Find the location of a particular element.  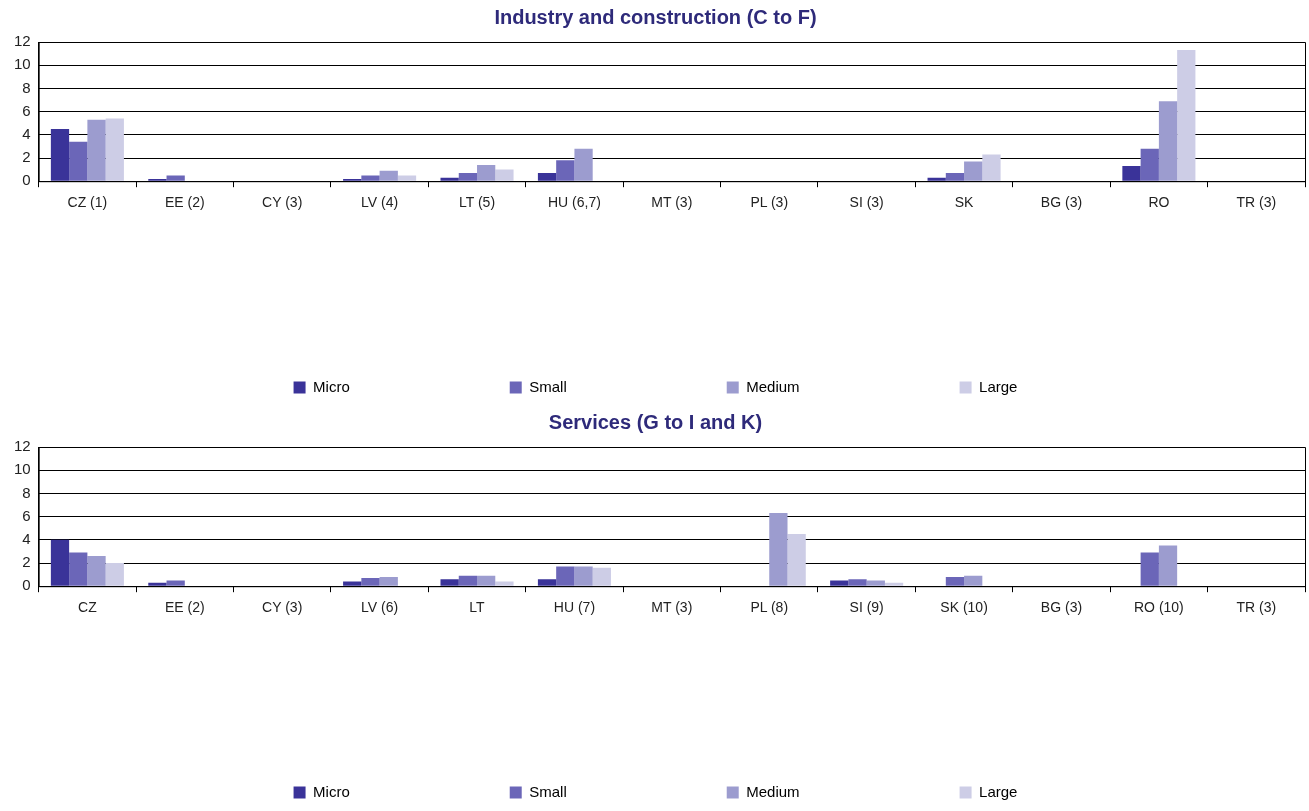

x-tick-label: SI (3) is located at coordinates (866, 202).